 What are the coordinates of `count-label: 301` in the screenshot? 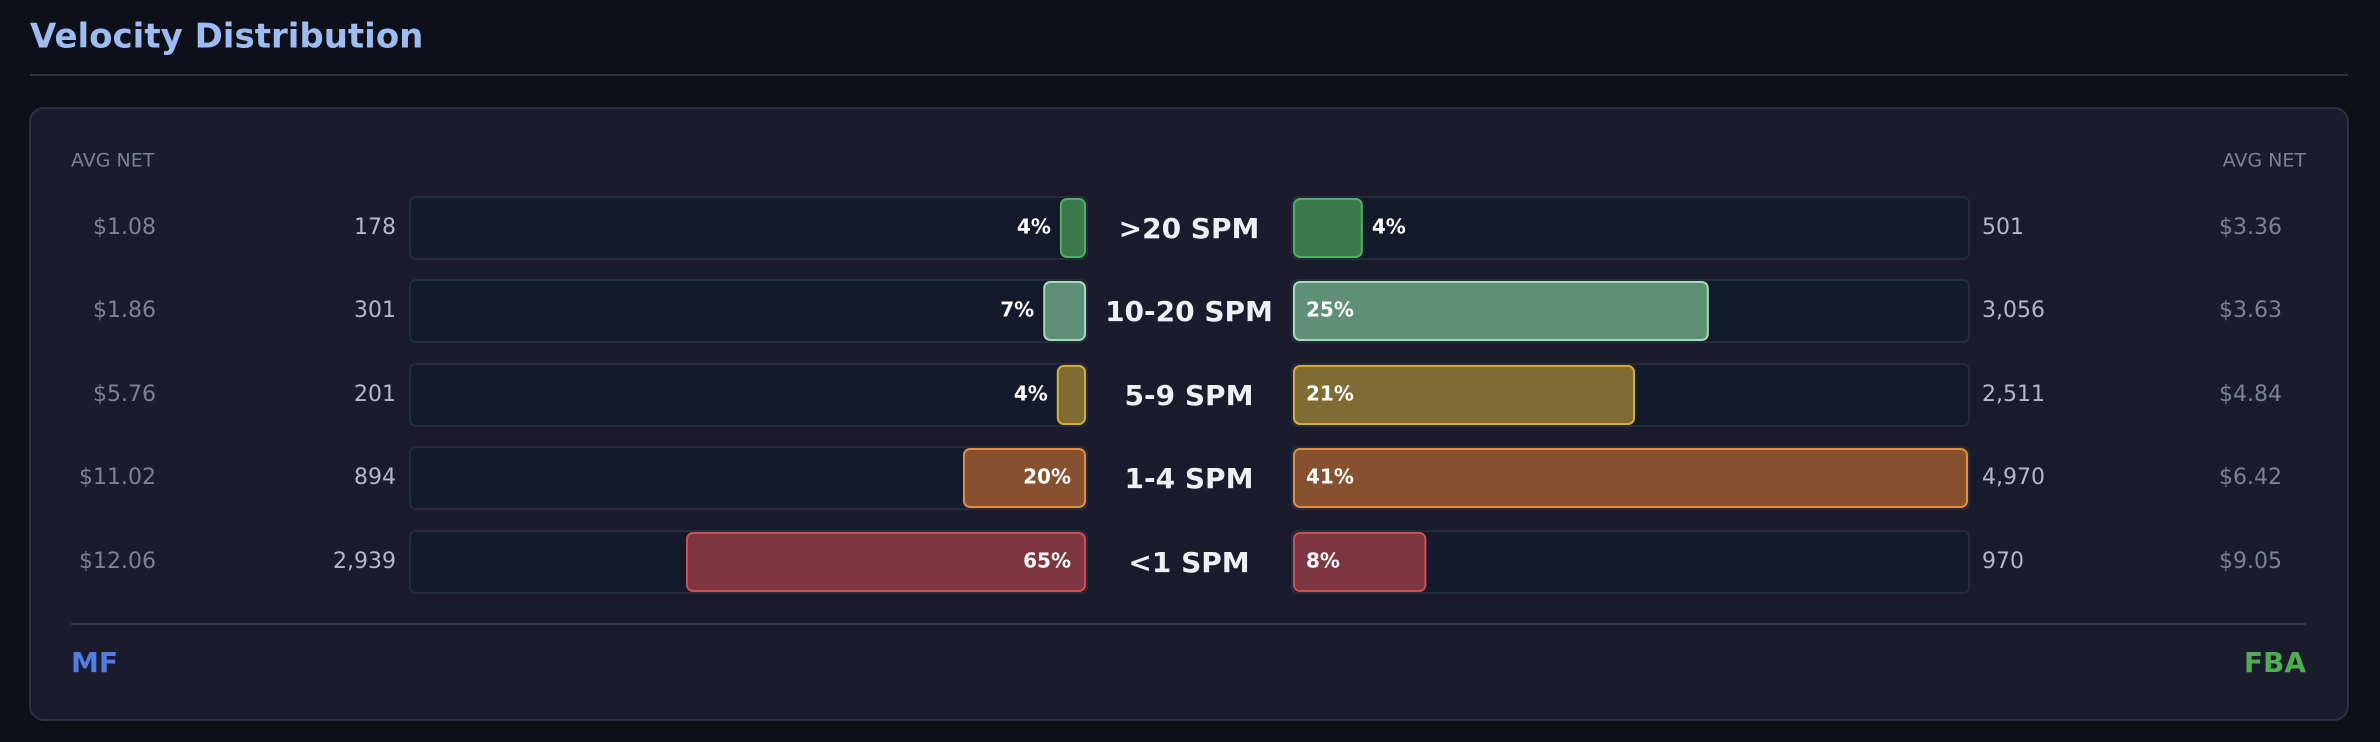 It's located at (375, 310).